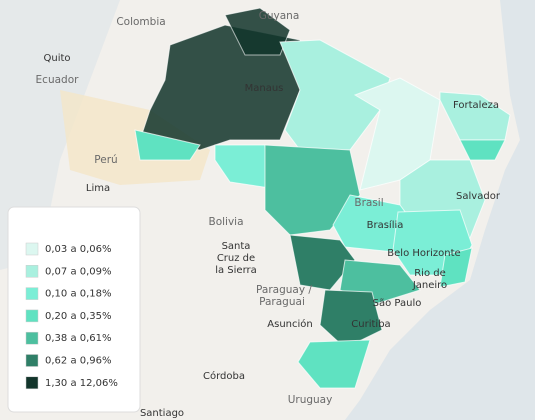  What do you see at coordinates (397, 303) in the screenshot?
I see `place-label: São Paulo` at bounding box center [397, 303].